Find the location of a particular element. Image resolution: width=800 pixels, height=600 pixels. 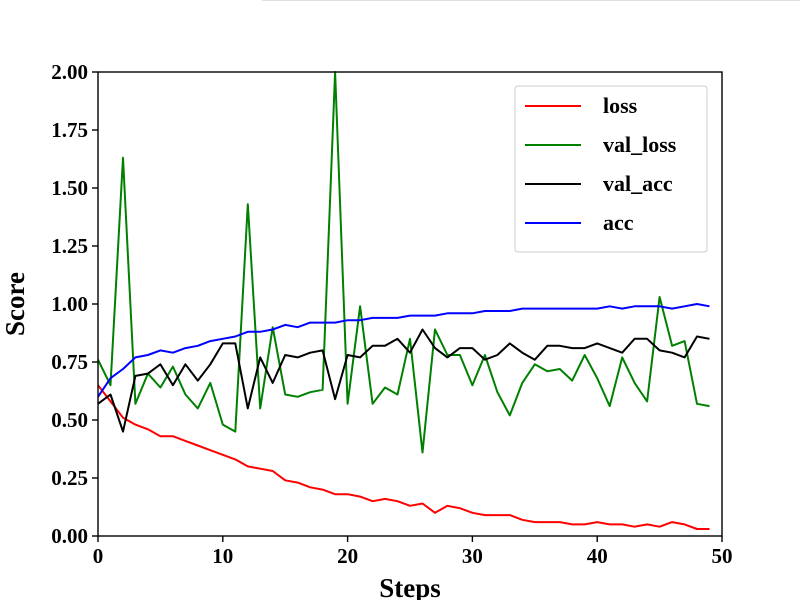

y-tick-label: 1.25 is located at coordinates (69, 246).